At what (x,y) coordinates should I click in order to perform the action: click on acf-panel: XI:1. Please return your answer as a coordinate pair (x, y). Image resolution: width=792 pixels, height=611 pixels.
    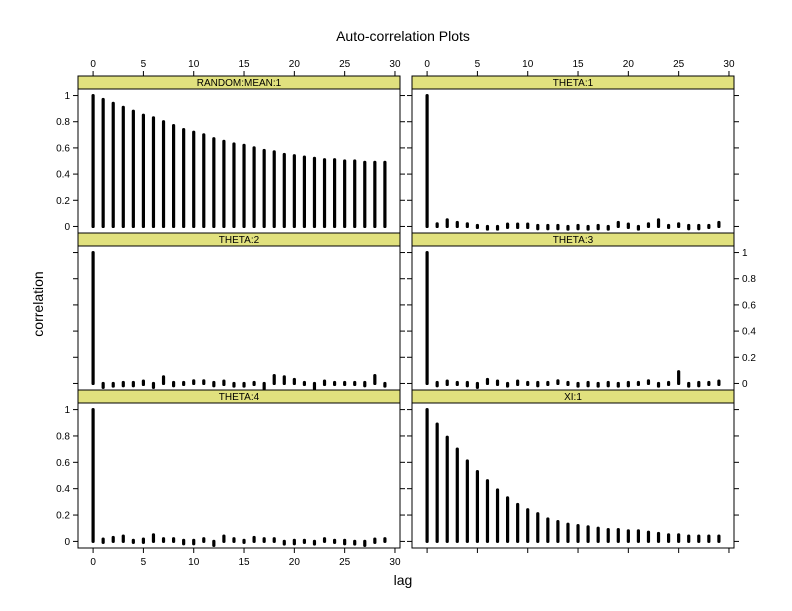
    Looking at the image, I should click on (573, 469).